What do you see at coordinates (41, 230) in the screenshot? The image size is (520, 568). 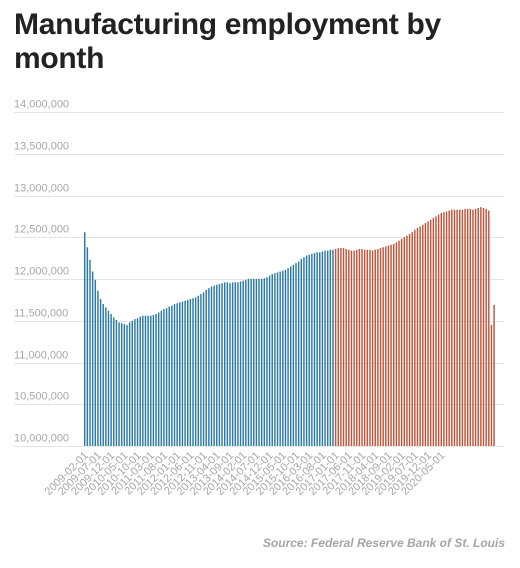 I see `y-tick-label: 12,500,000` at bounding box center [41, 230].